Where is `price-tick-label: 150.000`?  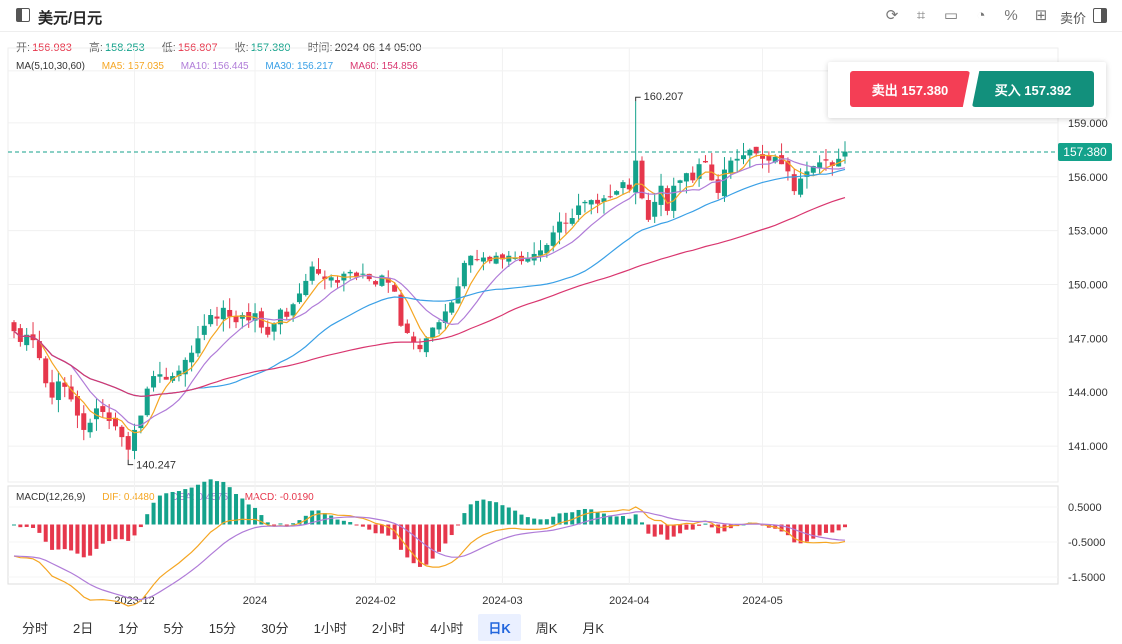 price-tick-label: 150.000 is located at coordinates (1088, 285).